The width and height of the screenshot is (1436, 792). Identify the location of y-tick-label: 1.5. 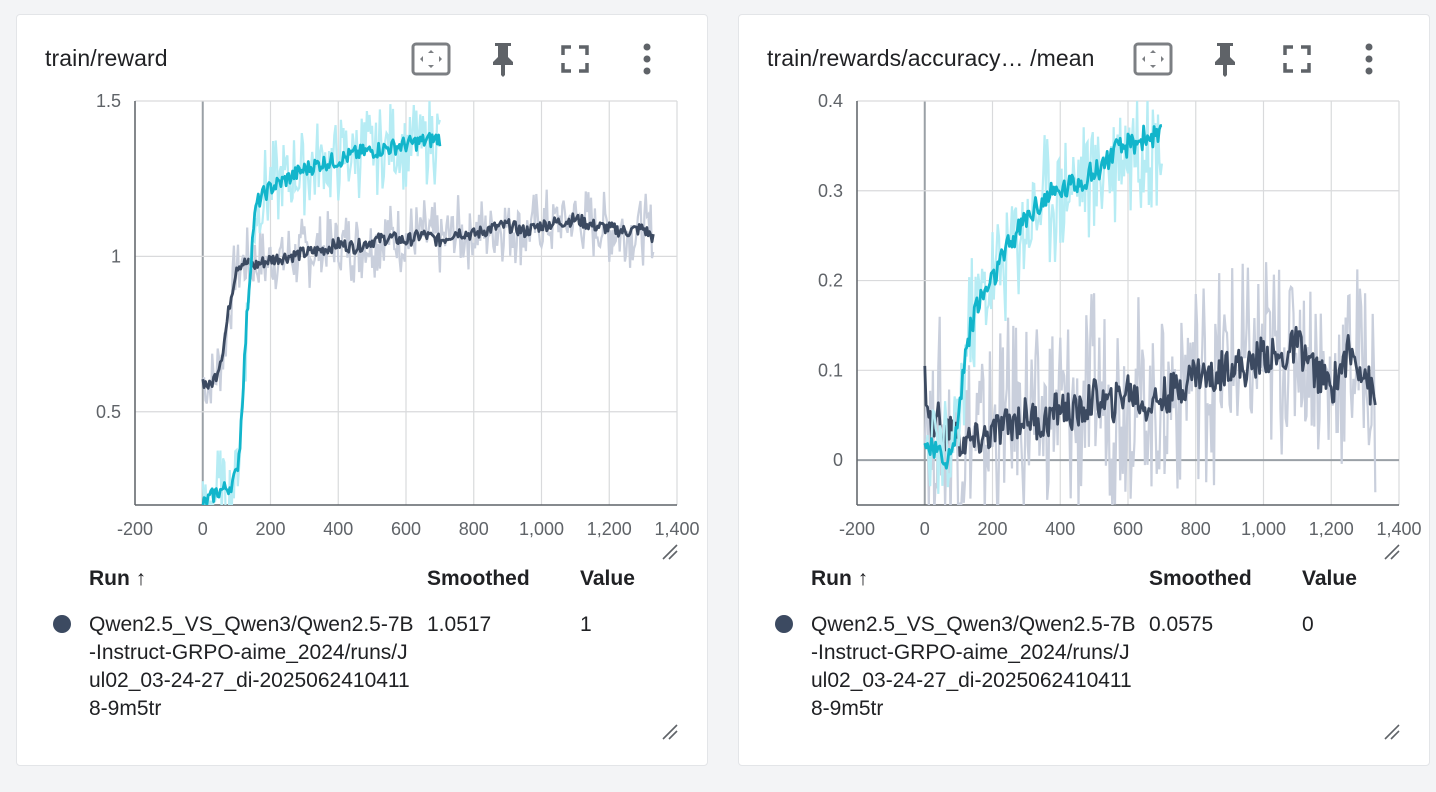
(108, 101).